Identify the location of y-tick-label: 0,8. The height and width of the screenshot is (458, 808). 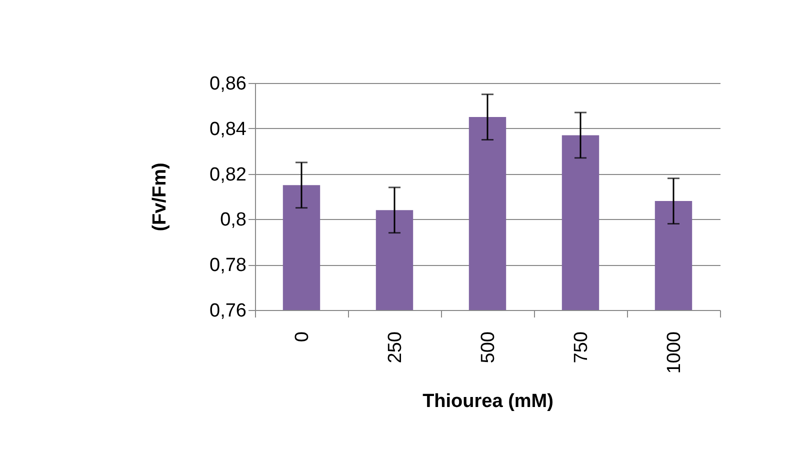
(233, 220).